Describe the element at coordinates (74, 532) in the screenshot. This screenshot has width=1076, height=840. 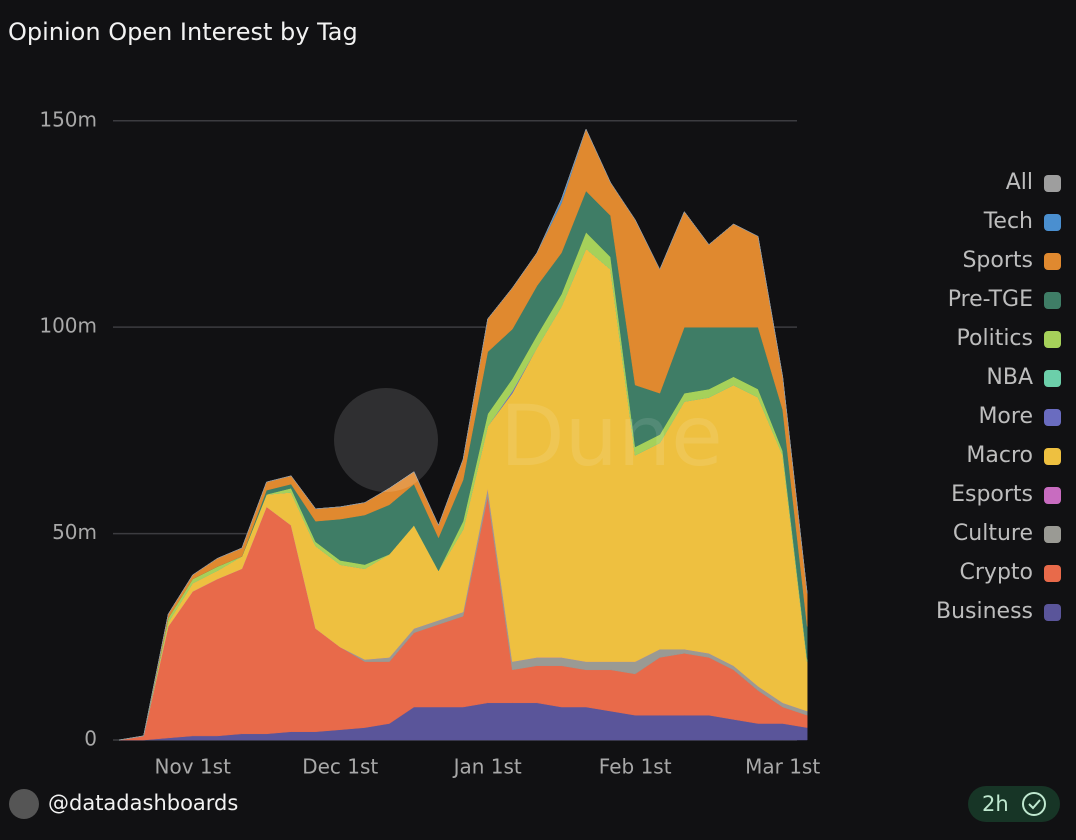
I see `y-tick-label: 50m` at that location.